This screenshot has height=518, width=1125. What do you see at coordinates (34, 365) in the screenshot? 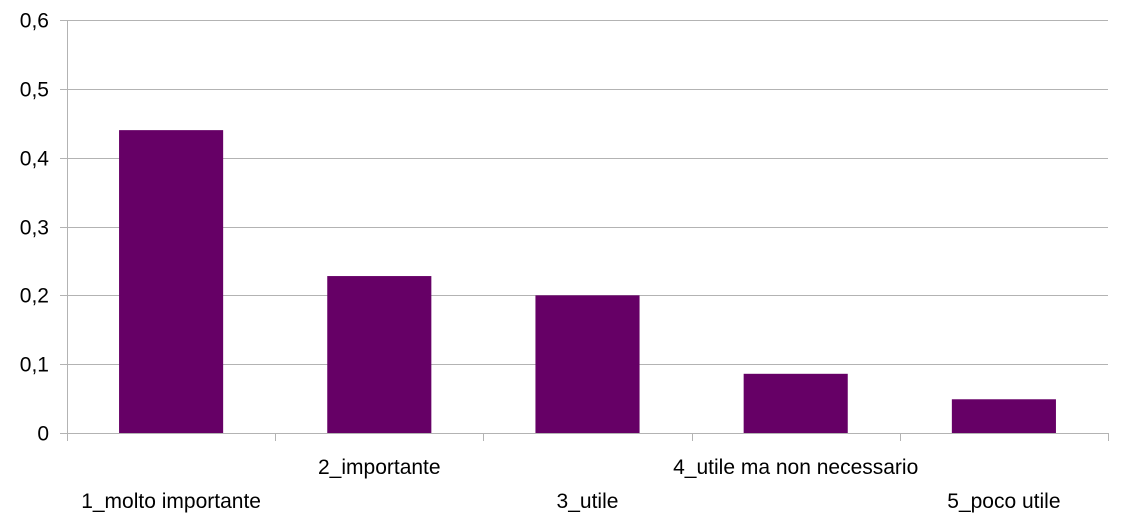
I see `y-tick-label: 0,1` at bounding box center [34, 365].